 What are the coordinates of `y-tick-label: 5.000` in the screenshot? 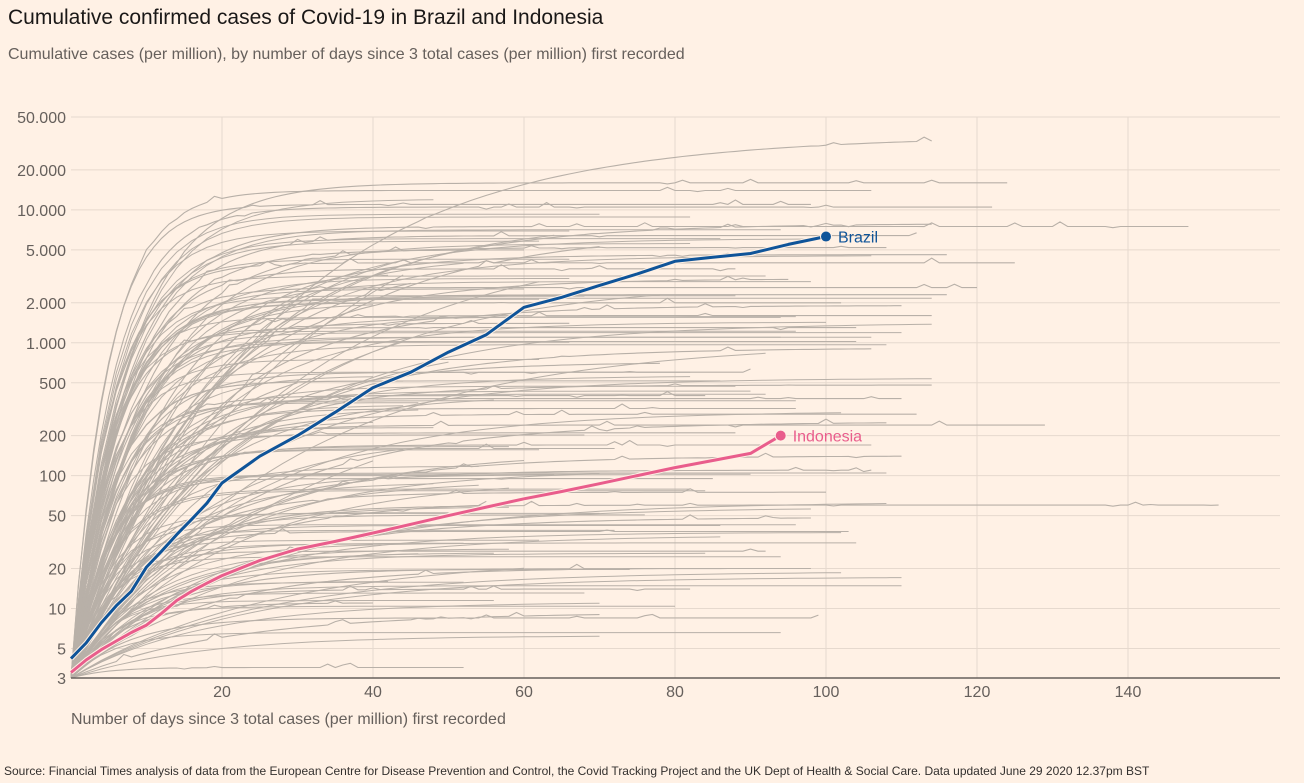 It's located at (46, 251).